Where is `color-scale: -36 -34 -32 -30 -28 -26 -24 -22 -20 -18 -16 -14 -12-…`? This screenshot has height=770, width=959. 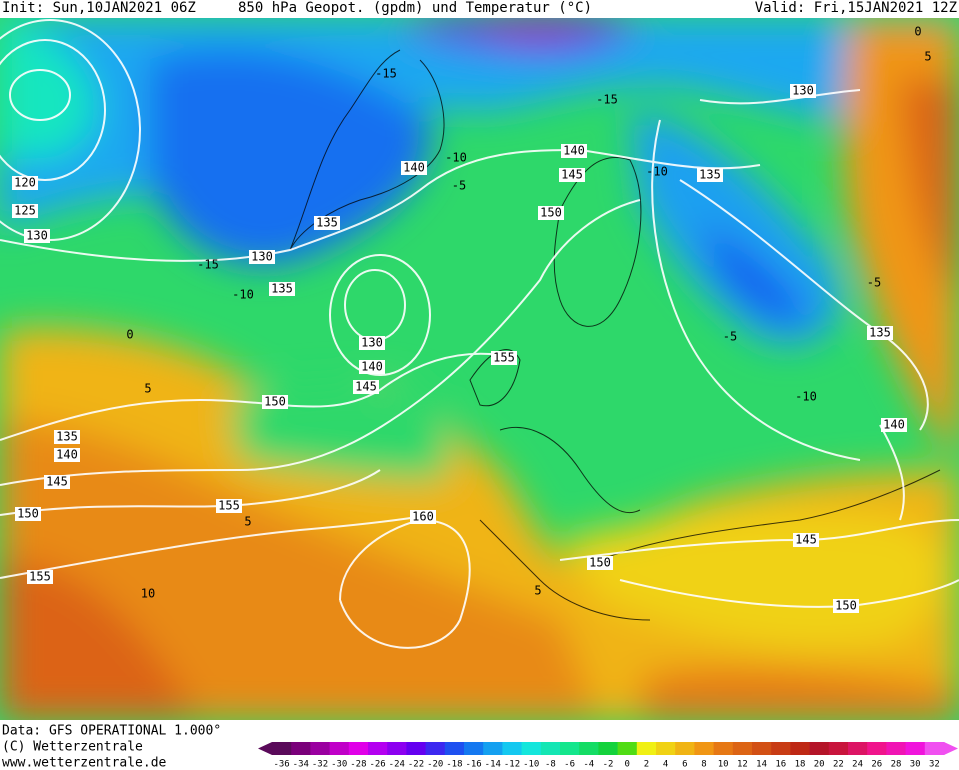
color-scale: -36 -34 -32 -30 -28 -26 -24 -22 -20 -18 -16 -14 -12-… is located at coordinates (608, 756).